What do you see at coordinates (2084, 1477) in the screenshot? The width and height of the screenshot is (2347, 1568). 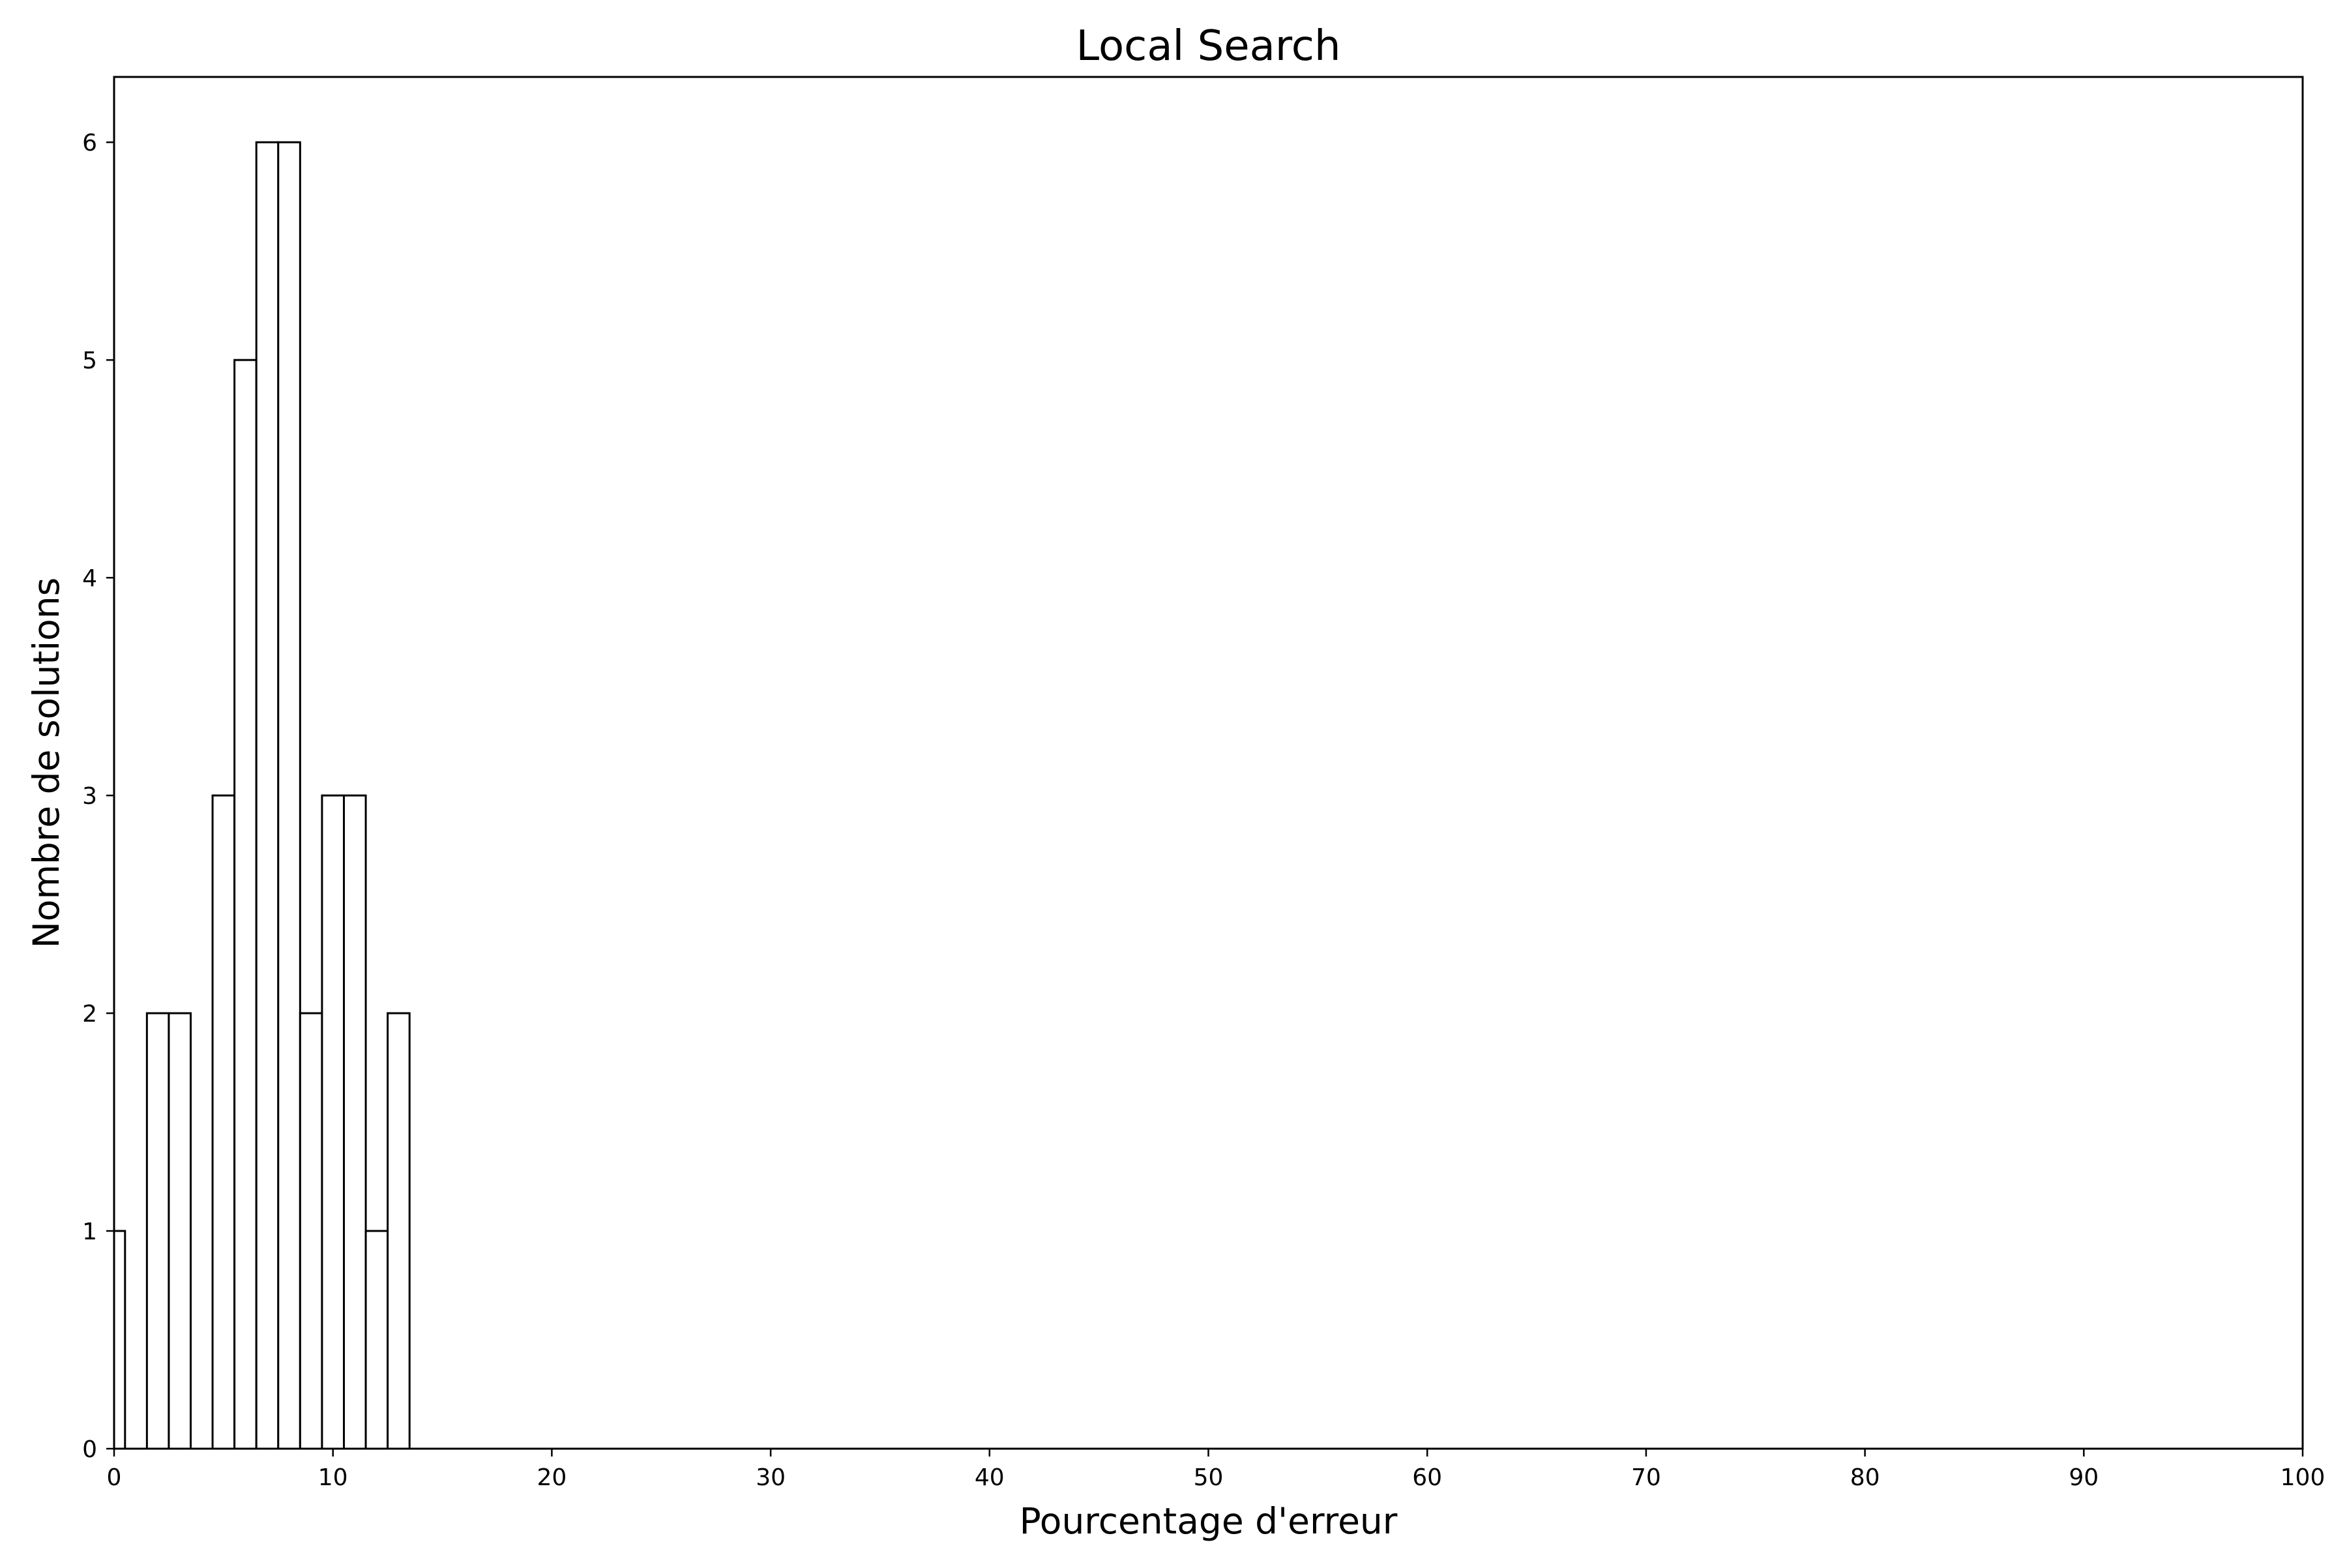 I see `x-tick-label: 90` at bounding box center [2084, 1477].